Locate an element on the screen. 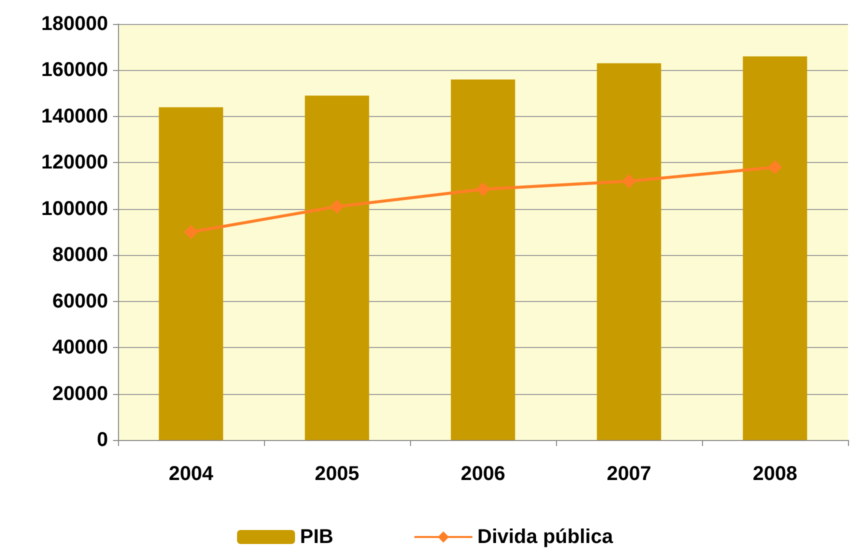 The width and height of the screenshot is (850, 552). y-tick-label: 100000 is located at coordinates (74, 209).